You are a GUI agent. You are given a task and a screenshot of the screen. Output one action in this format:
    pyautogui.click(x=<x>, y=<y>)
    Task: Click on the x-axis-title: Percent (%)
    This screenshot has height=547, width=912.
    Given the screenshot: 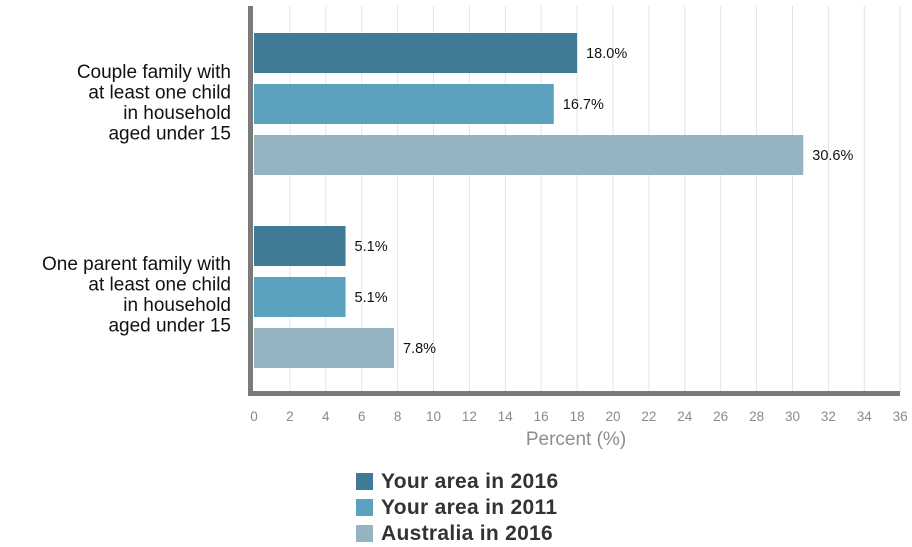 What is the action you would take?
    pyautogui.click(x=576, y=439)
    